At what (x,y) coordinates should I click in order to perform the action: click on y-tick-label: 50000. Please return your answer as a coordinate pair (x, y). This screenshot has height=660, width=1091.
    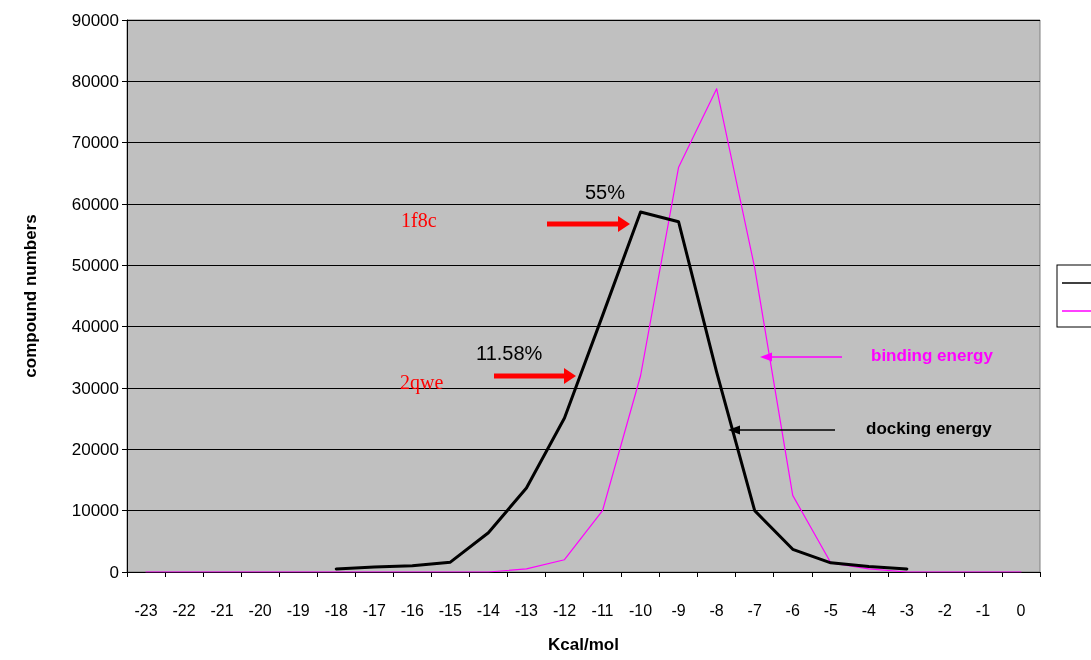
    Looking at the image, I should click on (95, 265).